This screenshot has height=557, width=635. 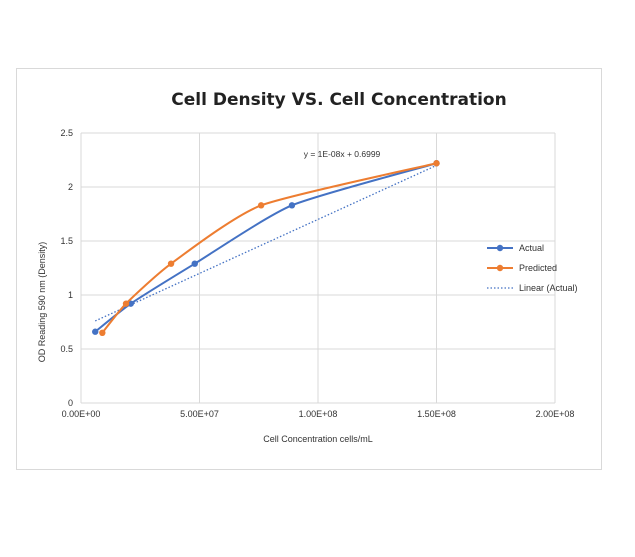 I want to click on x-axis-title: Cell Concentration cells/mL, so click(x=318, y=439).